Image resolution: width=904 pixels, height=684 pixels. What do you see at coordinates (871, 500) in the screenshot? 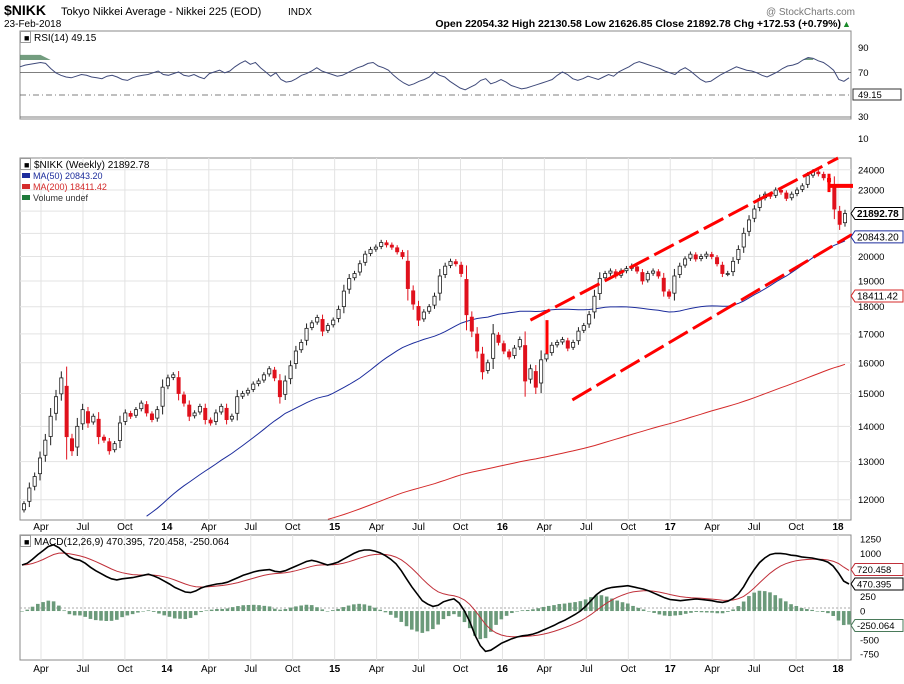
I see `price-tick-label: 12000` at bounding box center [871, 500].